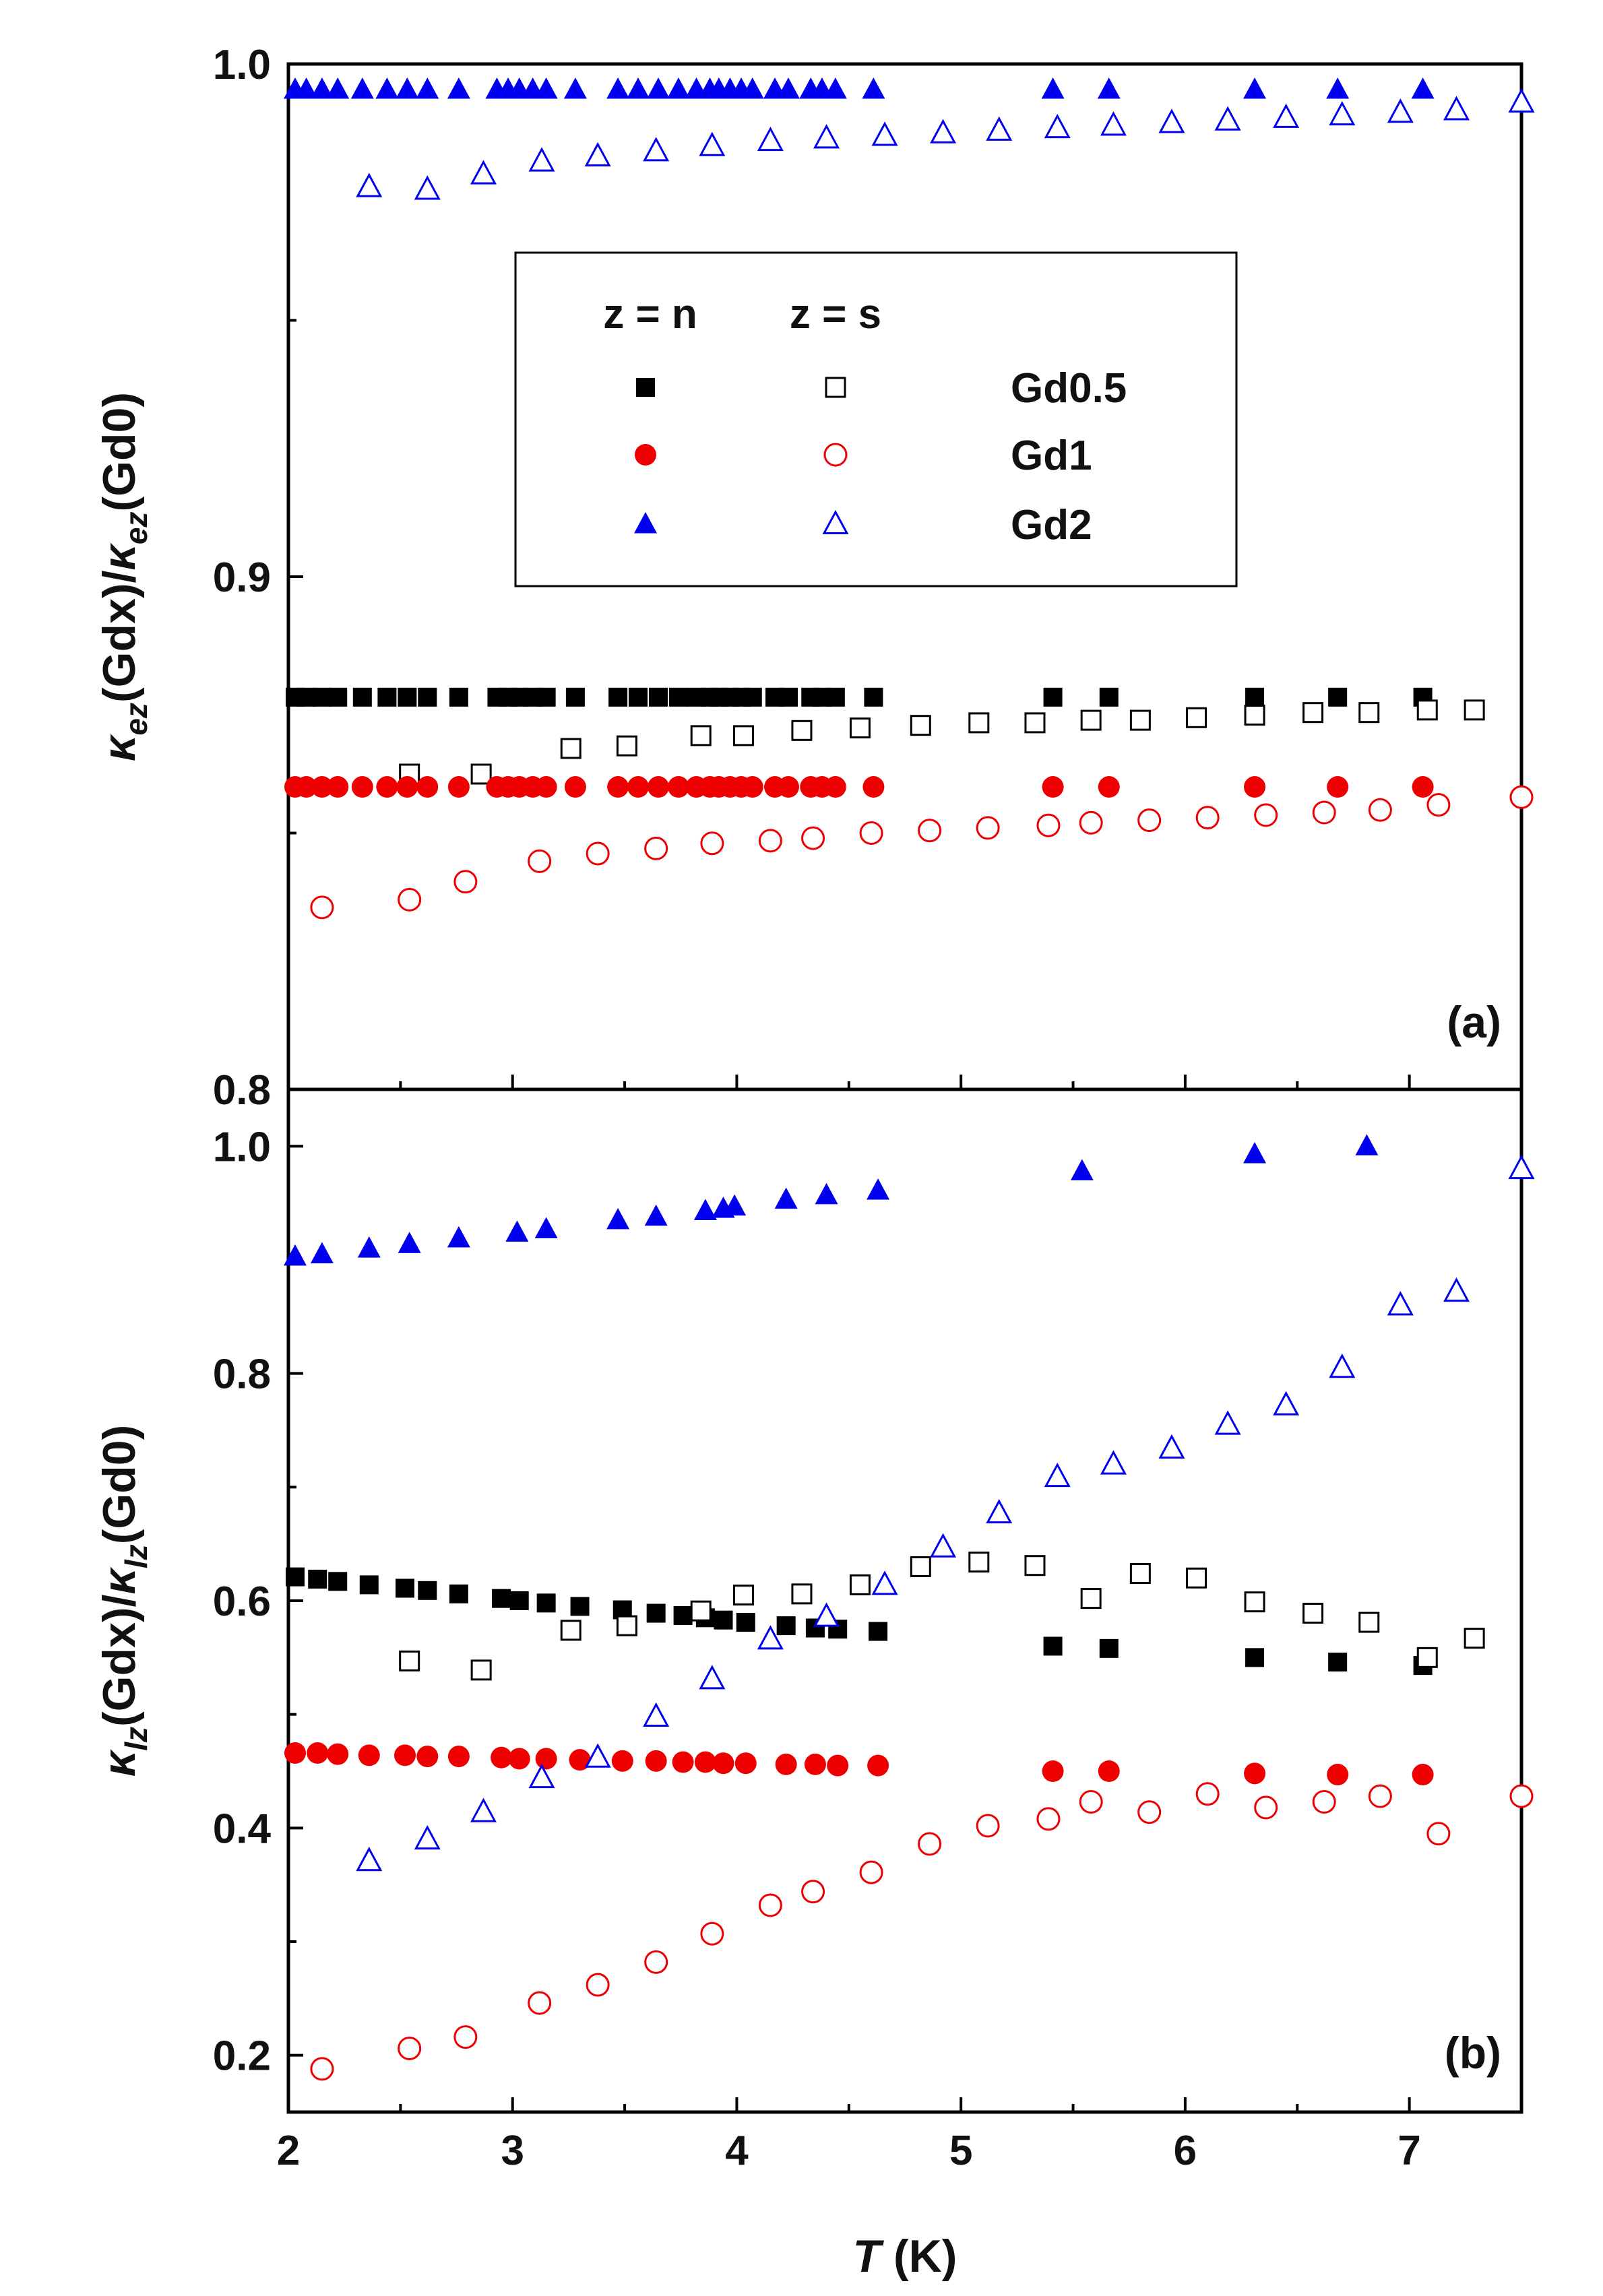  Describe the element at coordinates (905, 2256) in the screenshot. I see `x-axis-title: T (K)` at that location.